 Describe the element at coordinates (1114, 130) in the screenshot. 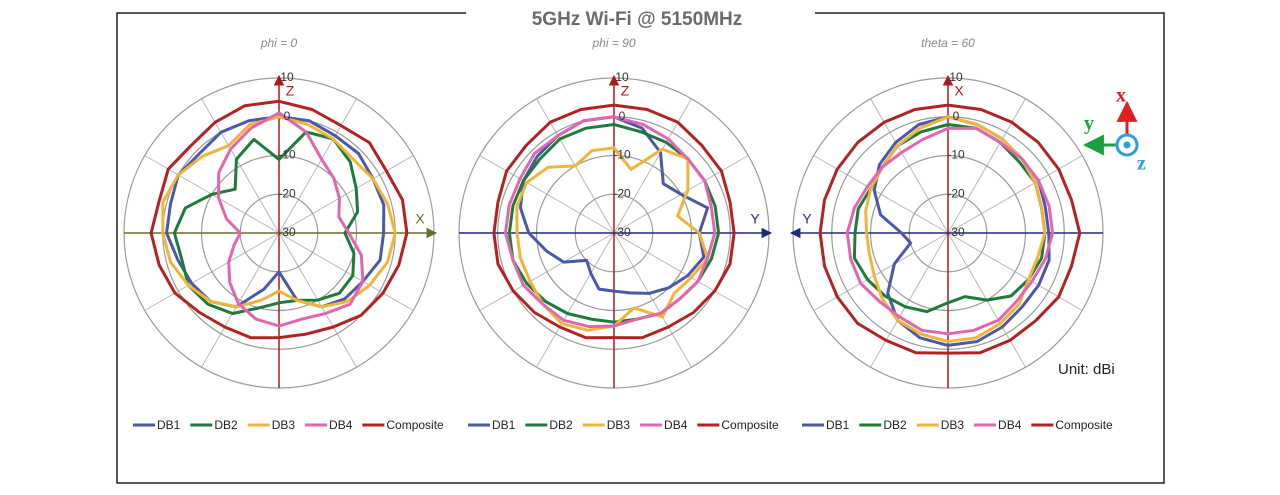

I see `axes-icon: x y z` at that location.